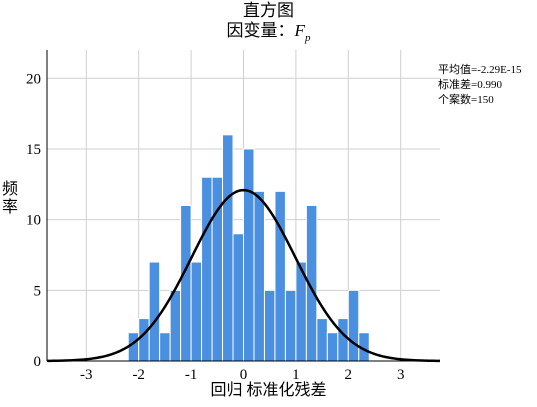 The height and width of the screenshot is (407, 537). I want to click on chart-subtitle: 因变量：Fp, so click(268, 32).